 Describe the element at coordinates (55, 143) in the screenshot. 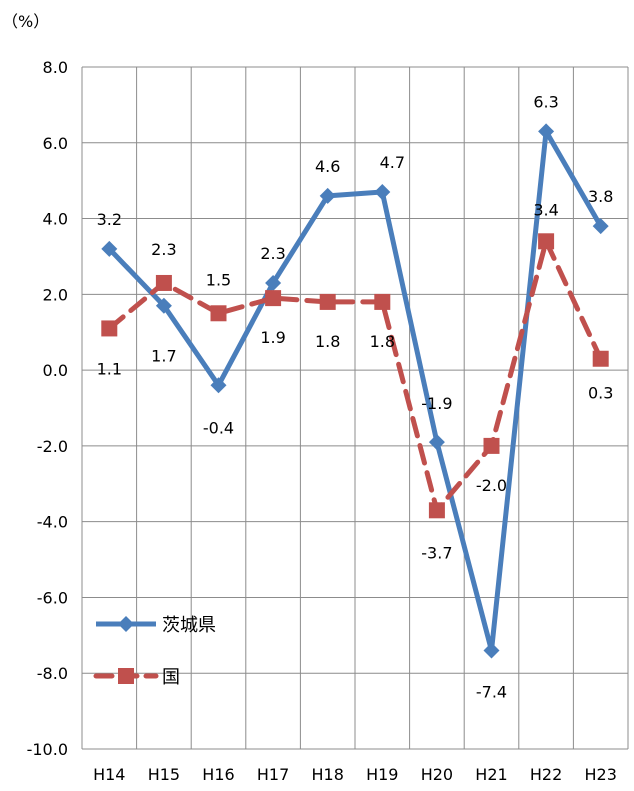

I see `y-tick-label: 6.0` at that location.